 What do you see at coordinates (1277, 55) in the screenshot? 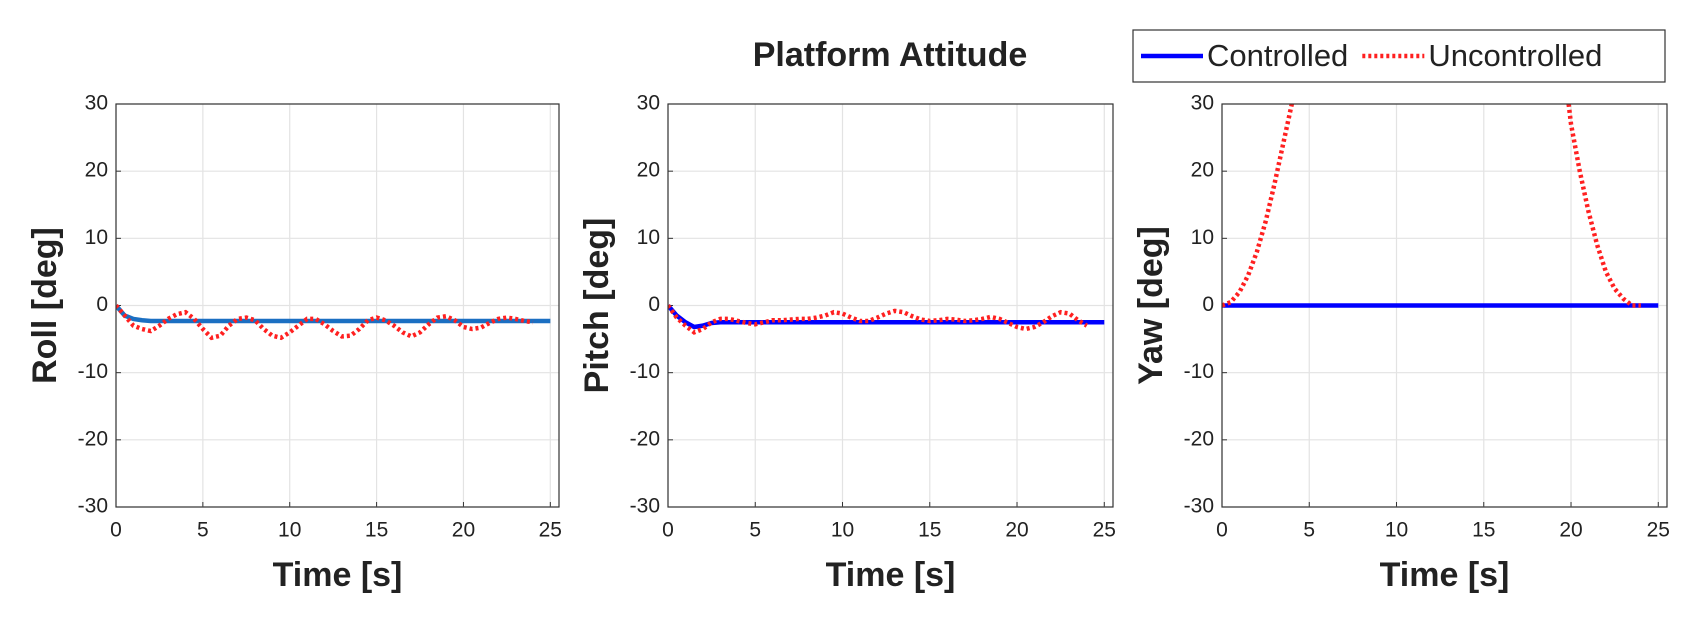
I see `legend-label: Controlled` at bounding box center [1277, 55].